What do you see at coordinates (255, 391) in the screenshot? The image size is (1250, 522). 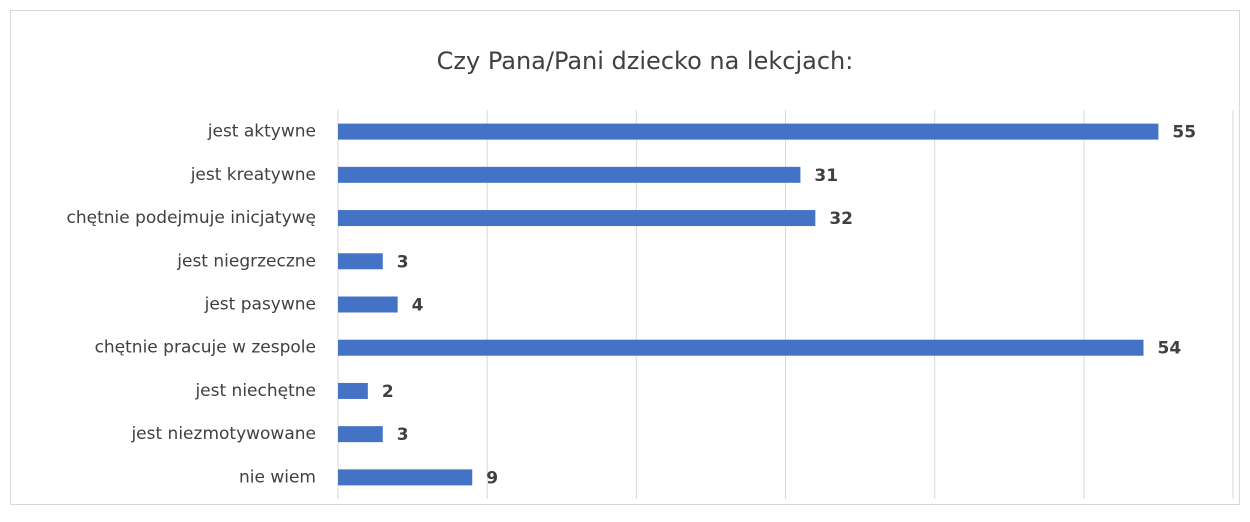 I see `y-tick-label: jest niechętne` at bounding box center [255, 391].